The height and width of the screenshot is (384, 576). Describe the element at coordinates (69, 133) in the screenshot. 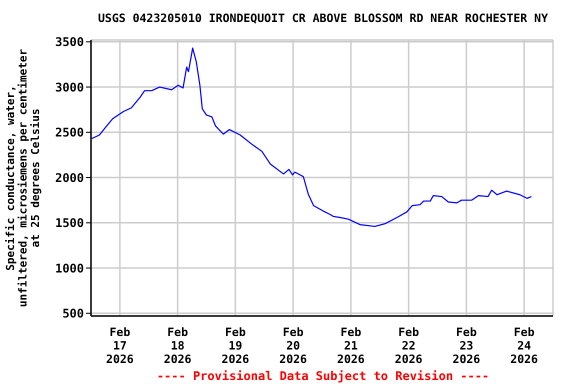

I see `y-tick-label: 2500` at that location.